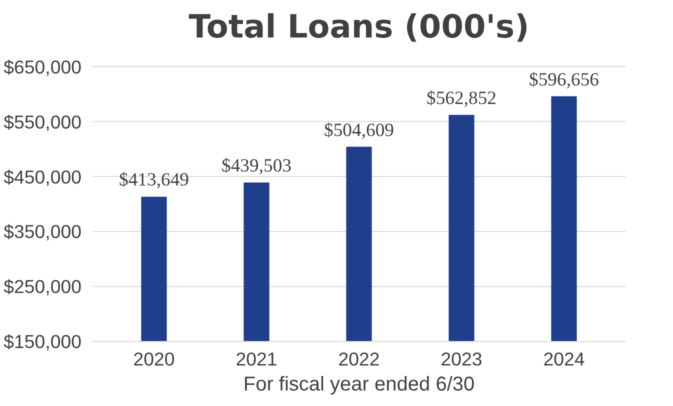 Image resolution: width=673 pixels, height=406 pixels. What do you see at coordinates (257, 166) in the screenshot?
I see `data-label: $439,503` at bounding box center [257, 166].